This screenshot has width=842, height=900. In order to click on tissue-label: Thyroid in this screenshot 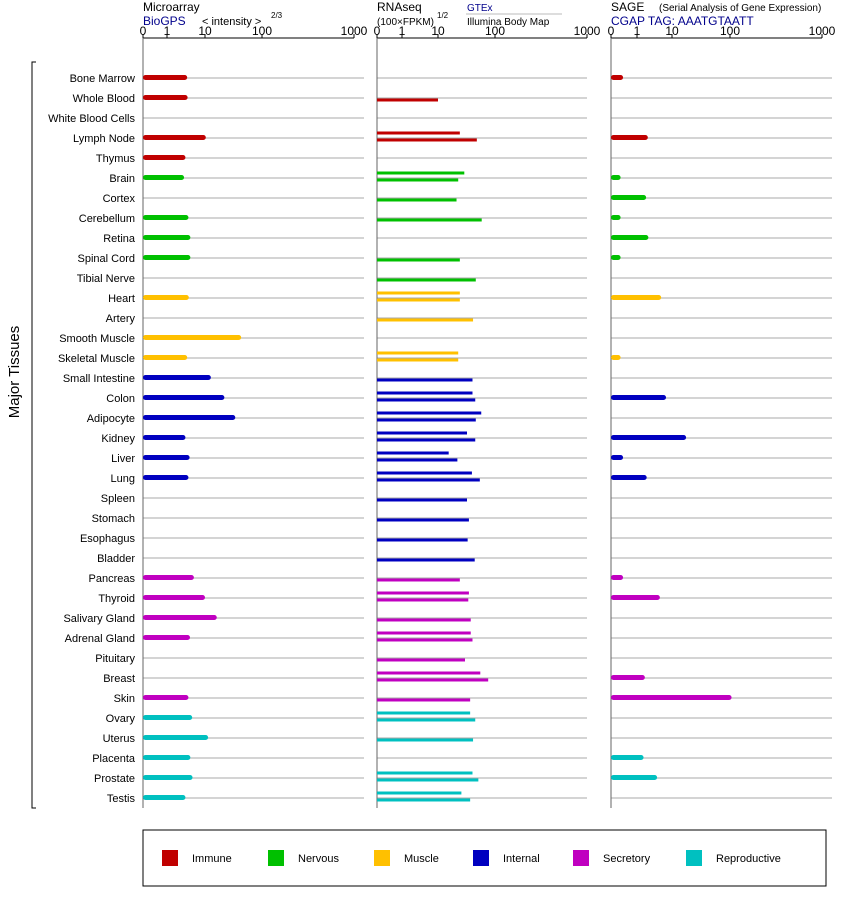, I will do `click(116, 599)`.